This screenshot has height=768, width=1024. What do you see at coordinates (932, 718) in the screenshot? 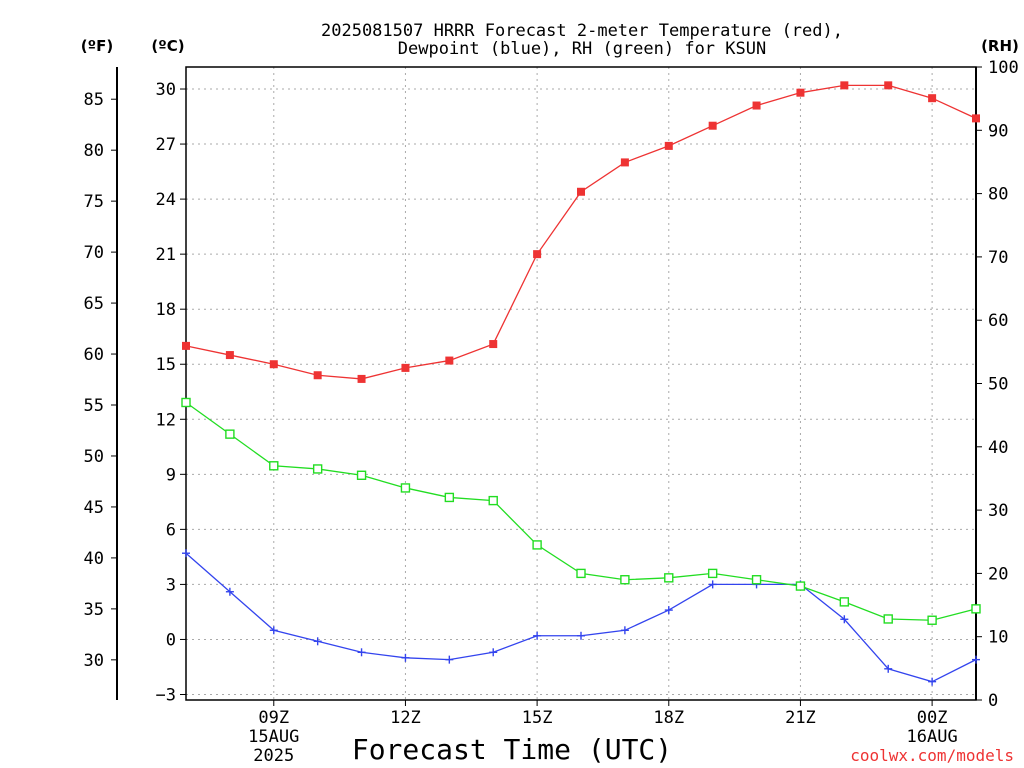
I see `x-tick-label: 00Z` at bounding box center [932, 718].